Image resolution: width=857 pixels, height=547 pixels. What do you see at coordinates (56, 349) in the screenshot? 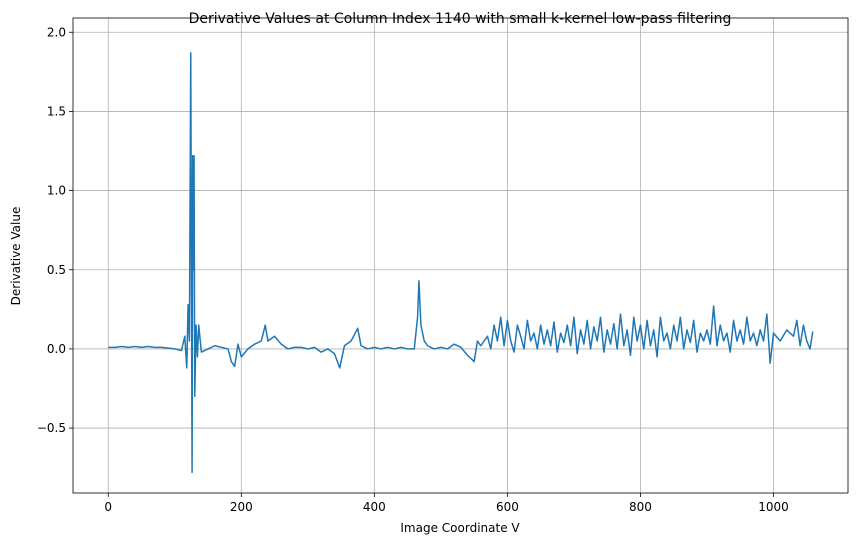
I see `y-tick-label: 0.0` at bounding box center [56, 349].